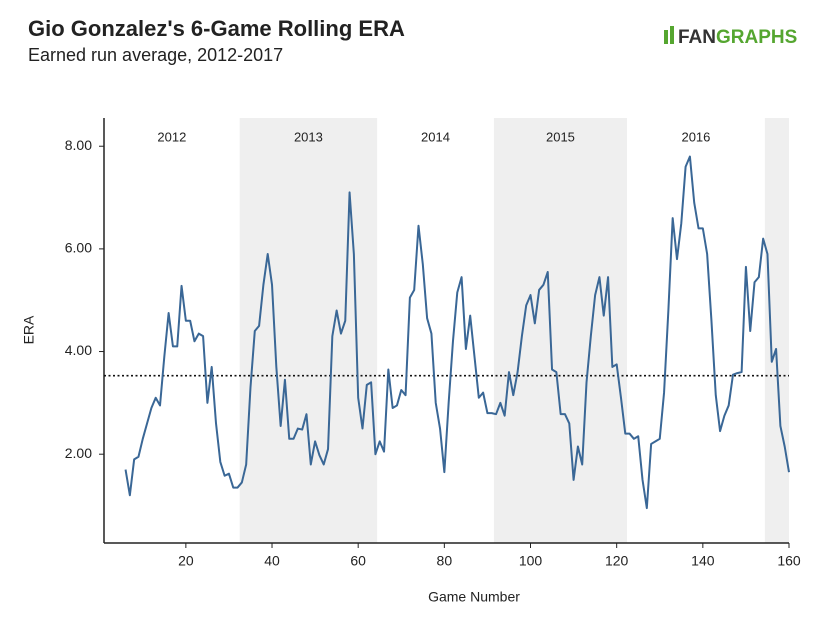 The width and height of the screenshot is (840, 633). Describe the element at coordinates (703, 561) in the screenshot. I see `x-tick-label: 140` at that location.